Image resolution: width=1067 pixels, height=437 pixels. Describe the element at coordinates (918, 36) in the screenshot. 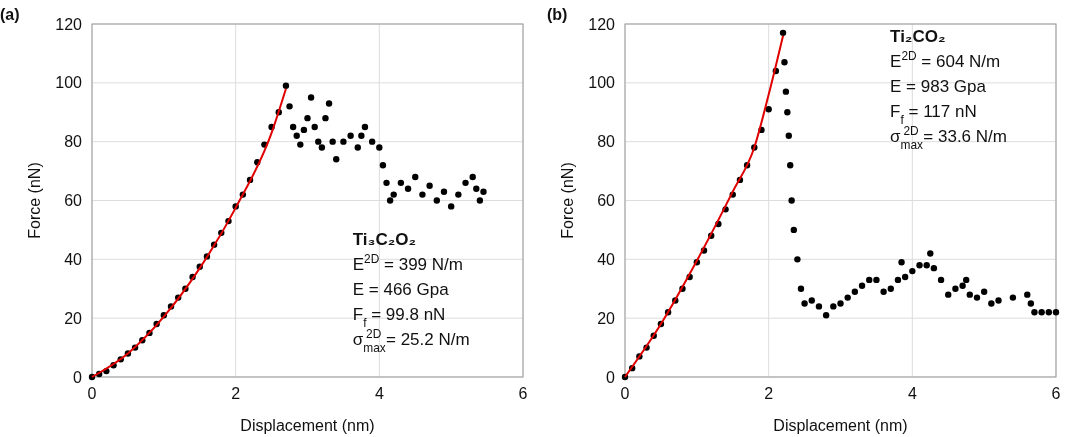

I see `annotation: Ti₂CO₂` at that location.